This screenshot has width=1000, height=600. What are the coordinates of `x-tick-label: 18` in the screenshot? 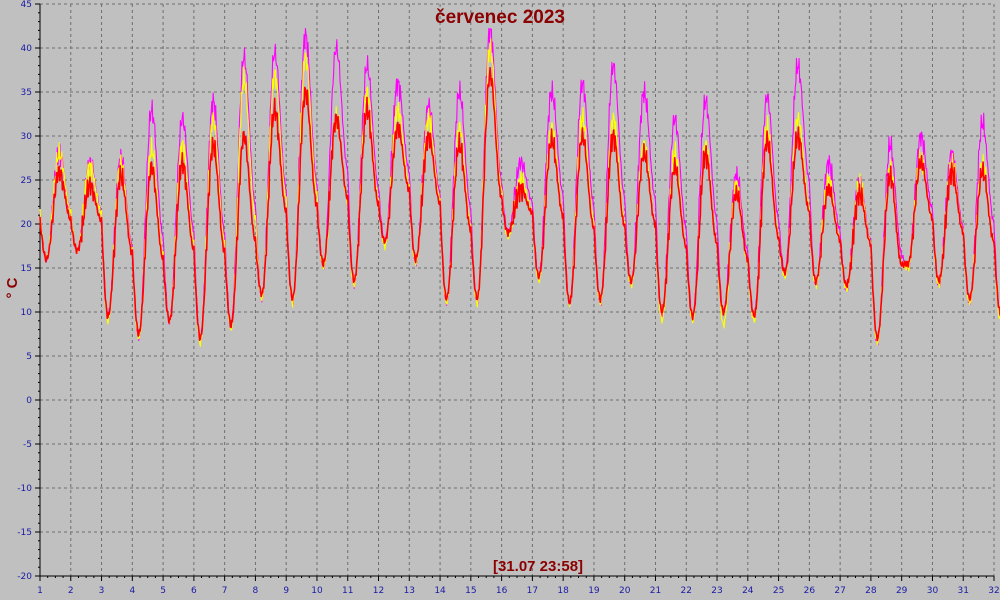 It's located at (563, 591).